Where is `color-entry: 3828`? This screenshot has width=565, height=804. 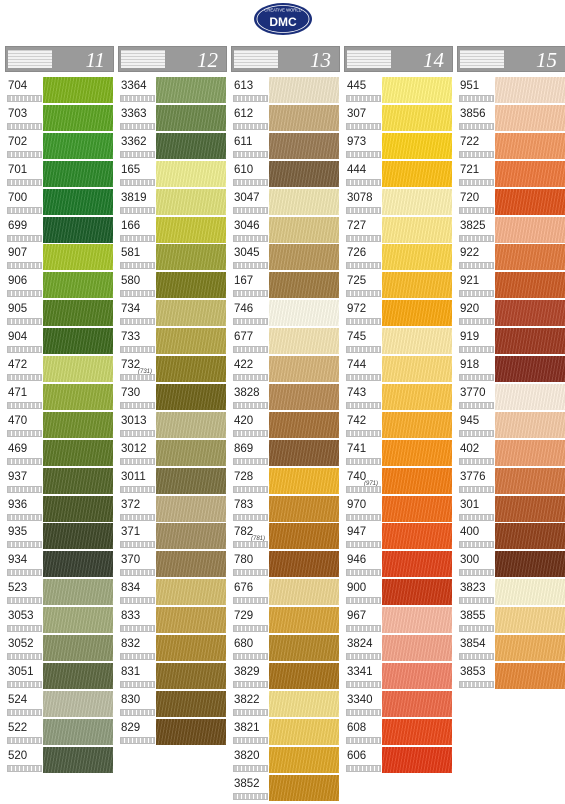 color-entry: 3828 is located at coordinates (285, 396).